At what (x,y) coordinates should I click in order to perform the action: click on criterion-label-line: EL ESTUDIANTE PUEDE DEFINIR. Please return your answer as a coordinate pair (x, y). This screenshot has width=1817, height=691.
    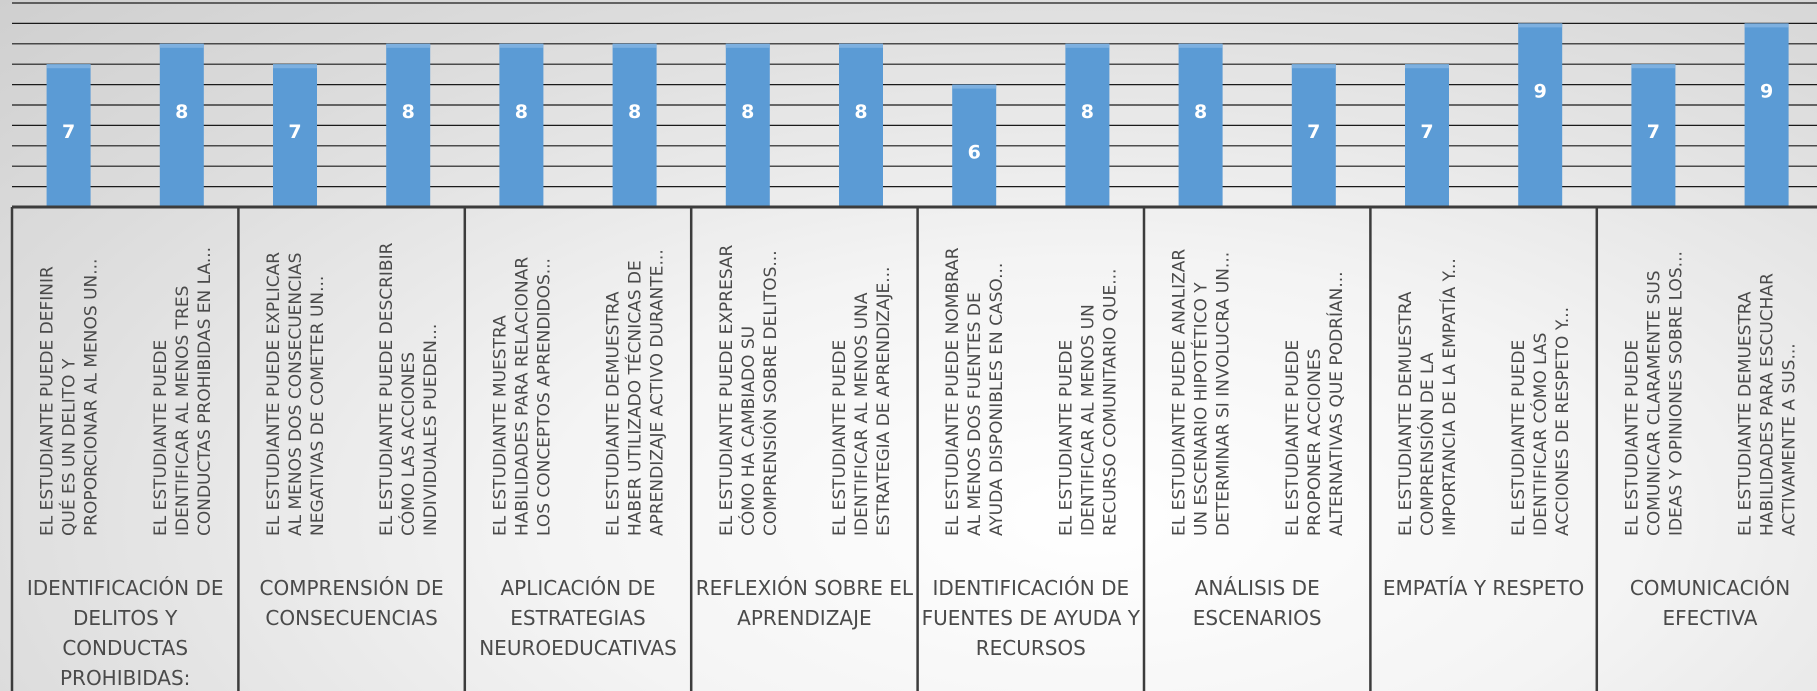
    Looking at the image, I should click on (48, 401).